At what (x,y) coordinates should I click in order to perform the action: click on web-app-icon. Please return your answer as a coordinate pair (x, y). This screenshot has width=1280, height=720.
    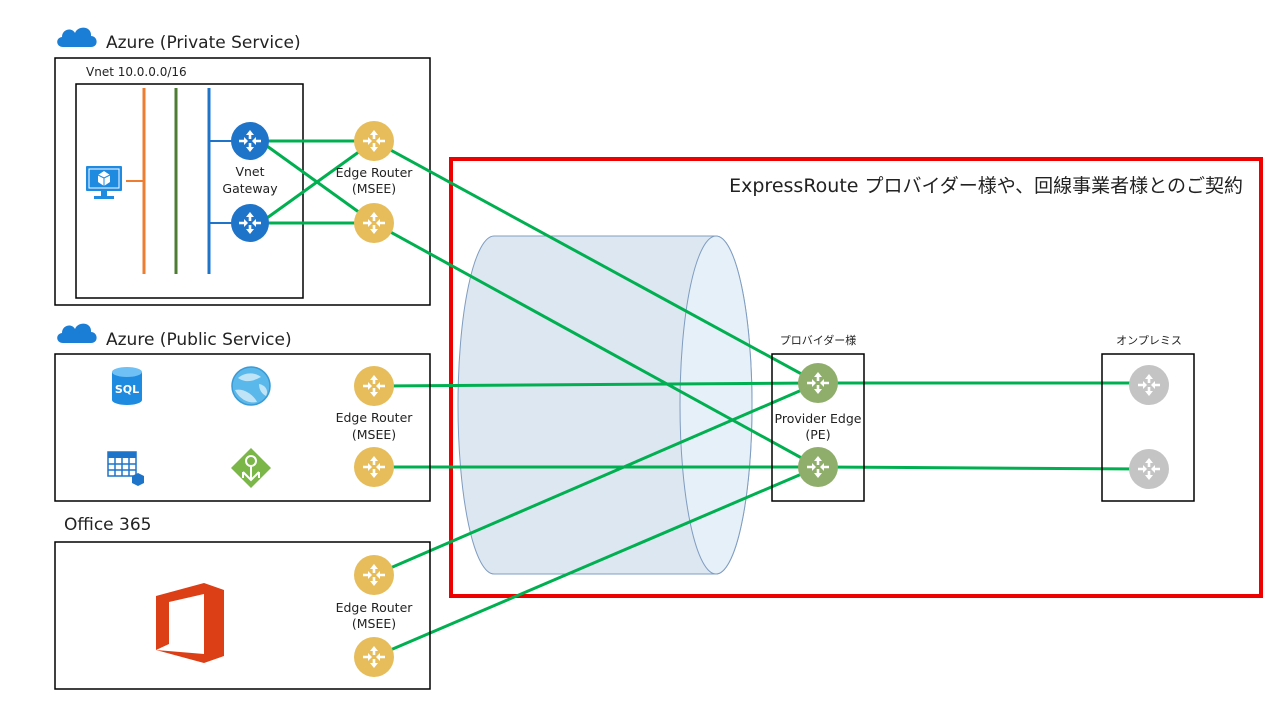
    Looking at the image, I should click on (251, 386).